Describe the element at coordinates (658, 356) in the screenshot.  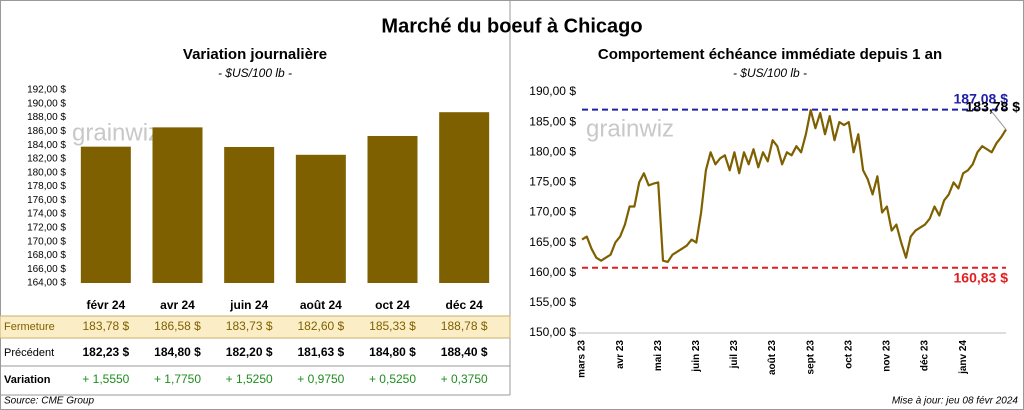
I see `x-tick-label: mai 23` at that location.